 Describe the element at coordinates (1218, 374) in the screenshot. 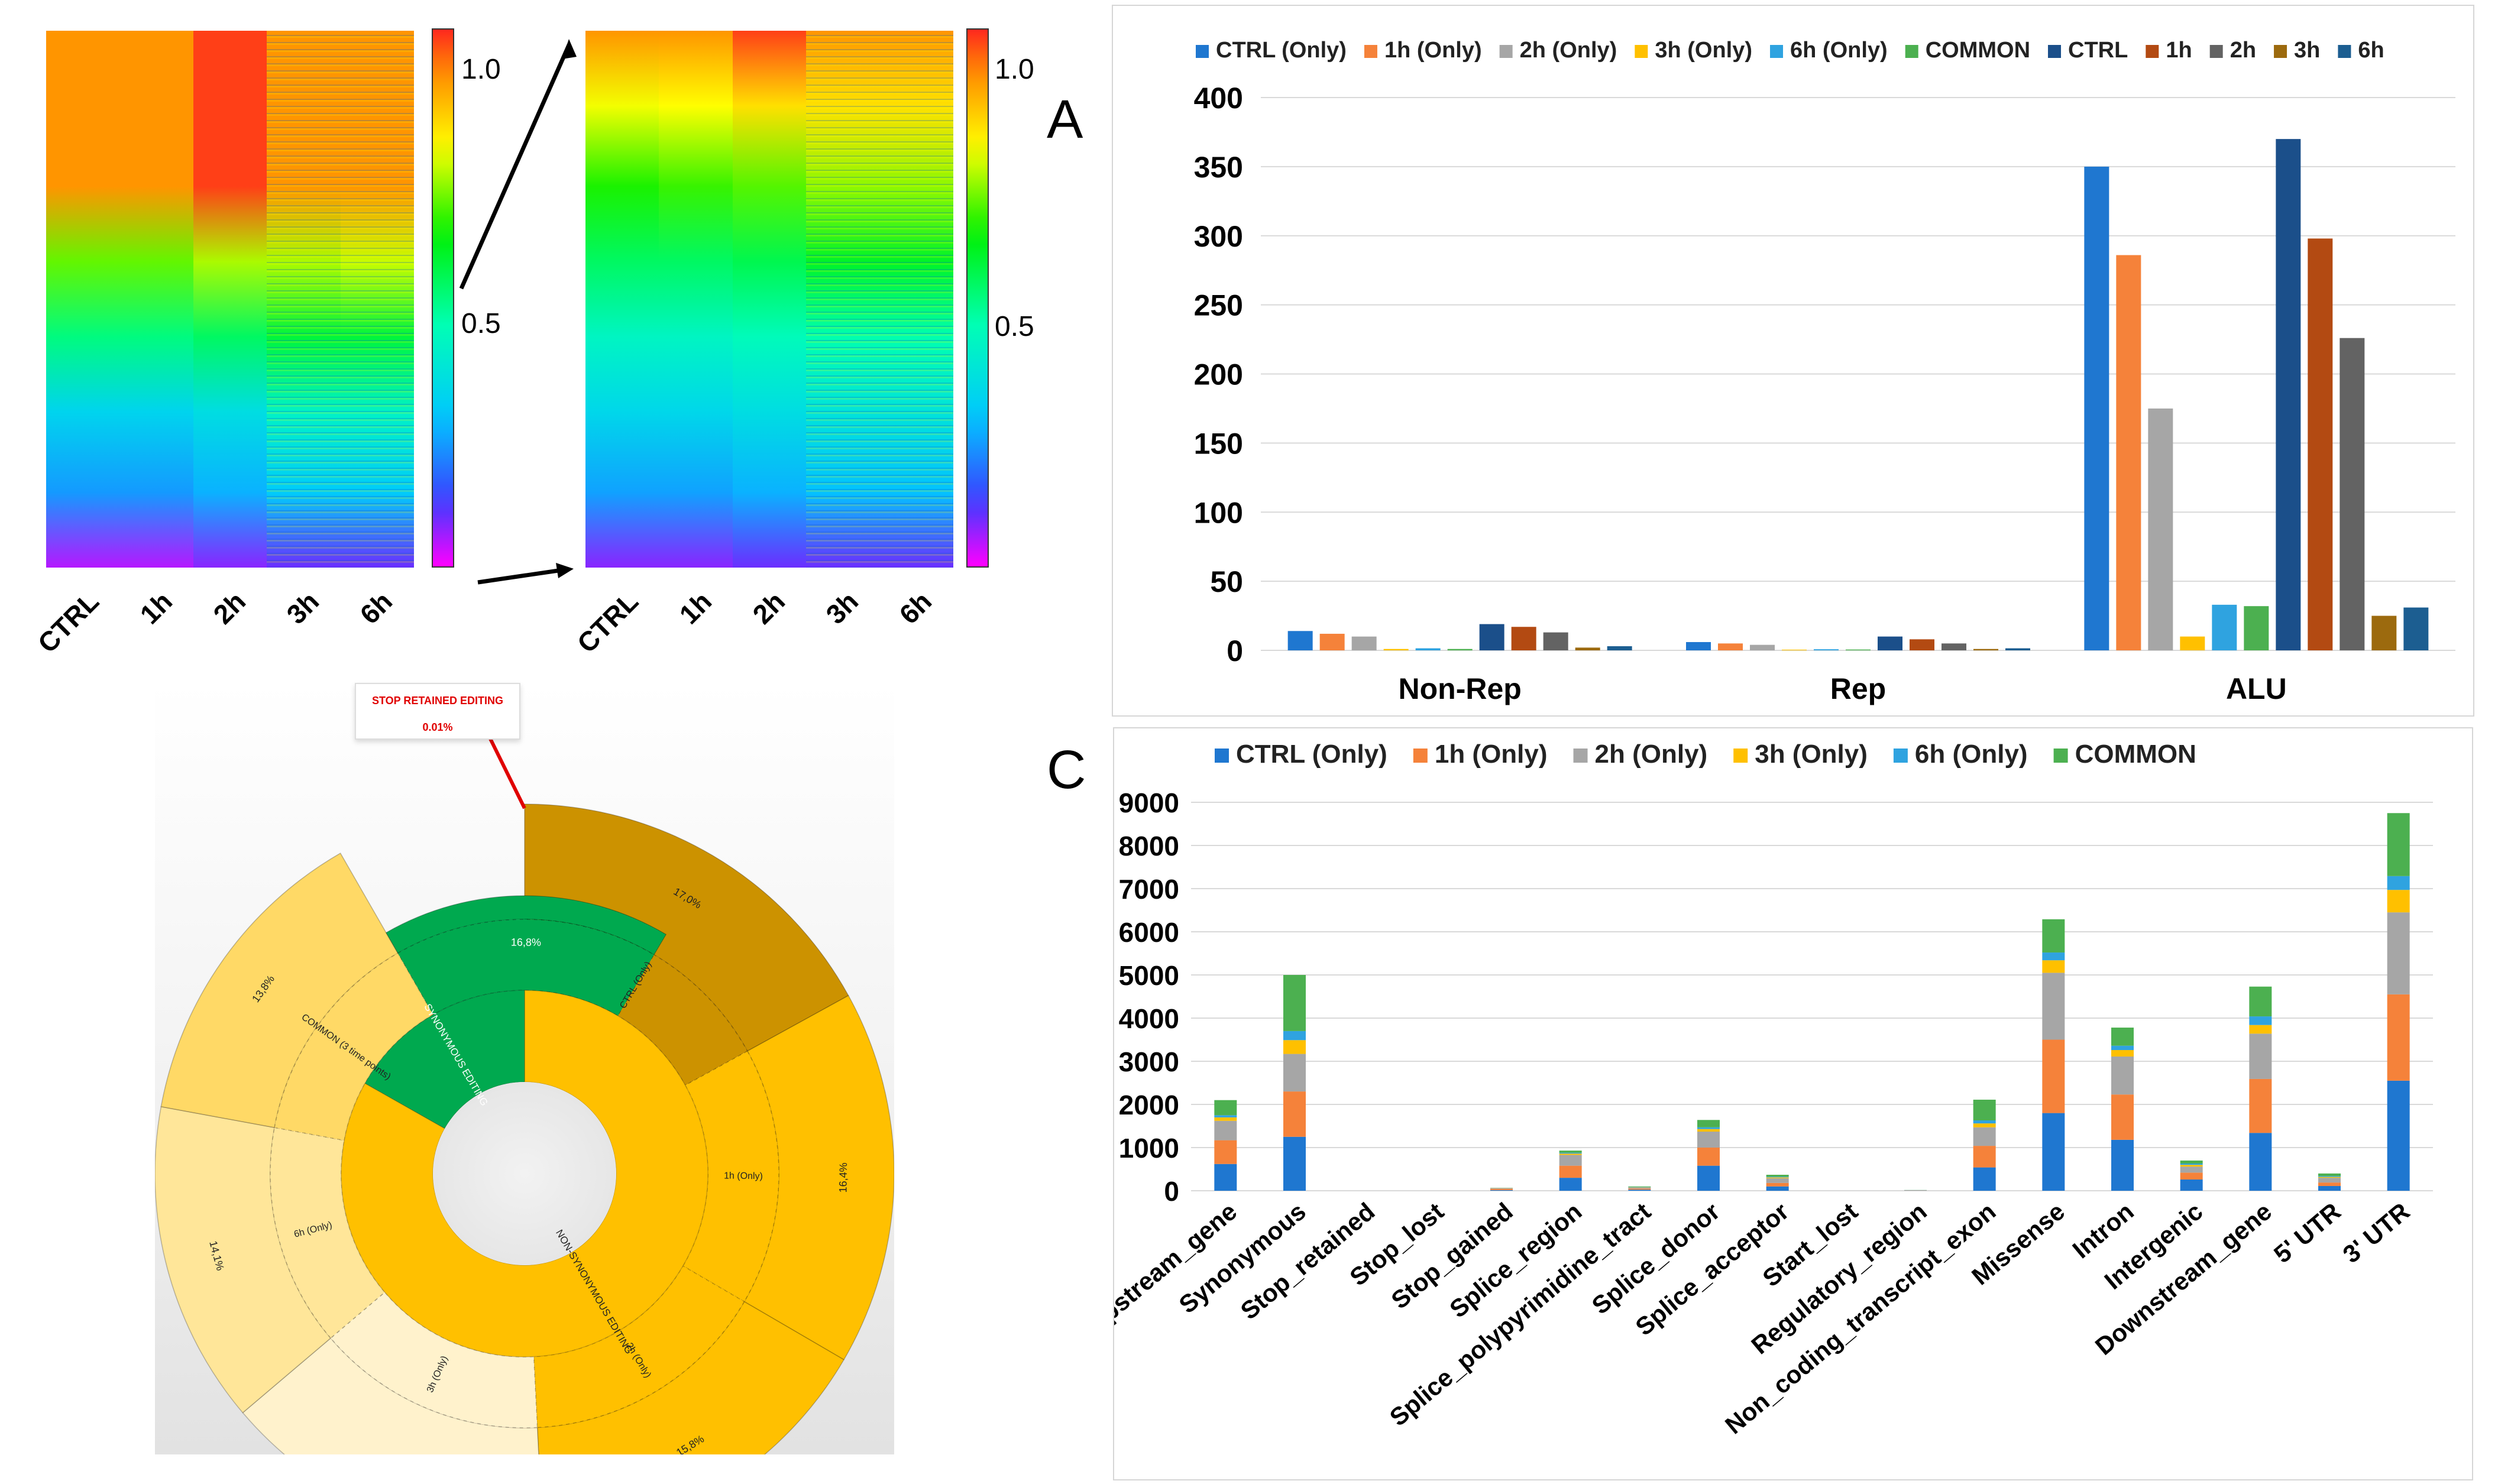

I see `chart-b-ytick-4: 200` at that location.